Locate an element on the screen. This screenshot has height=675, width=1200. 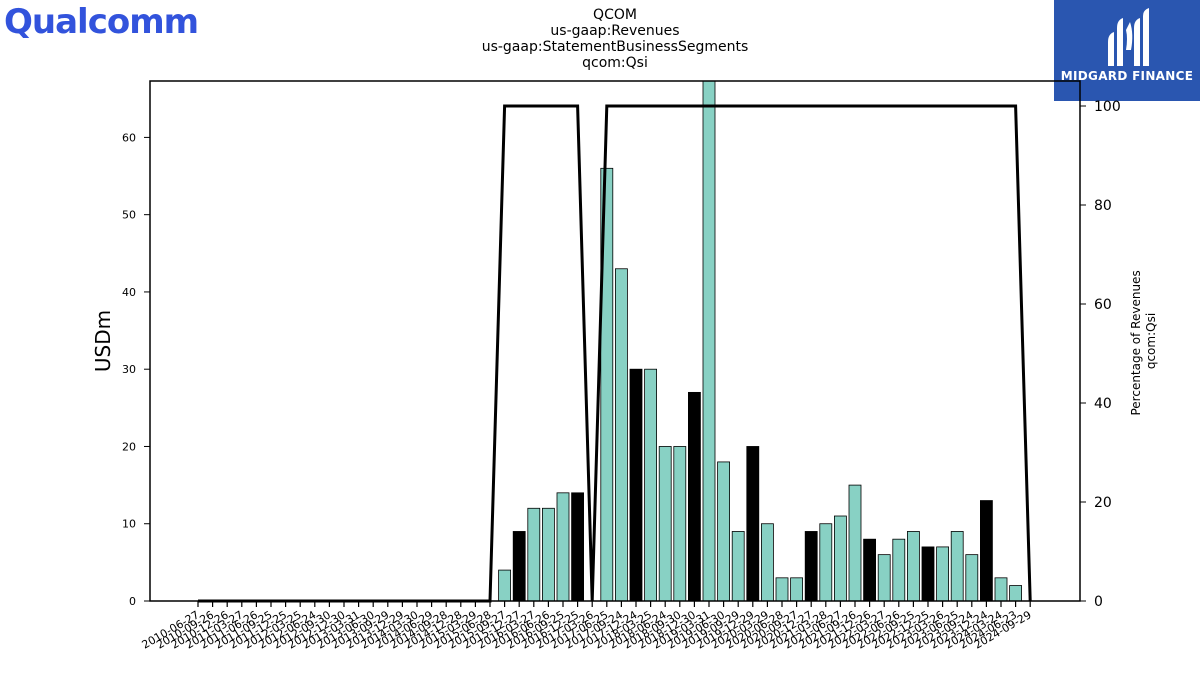
chart-title-line: us-gaap:StatementBusinessSegments is located at coordinates (615, 47).